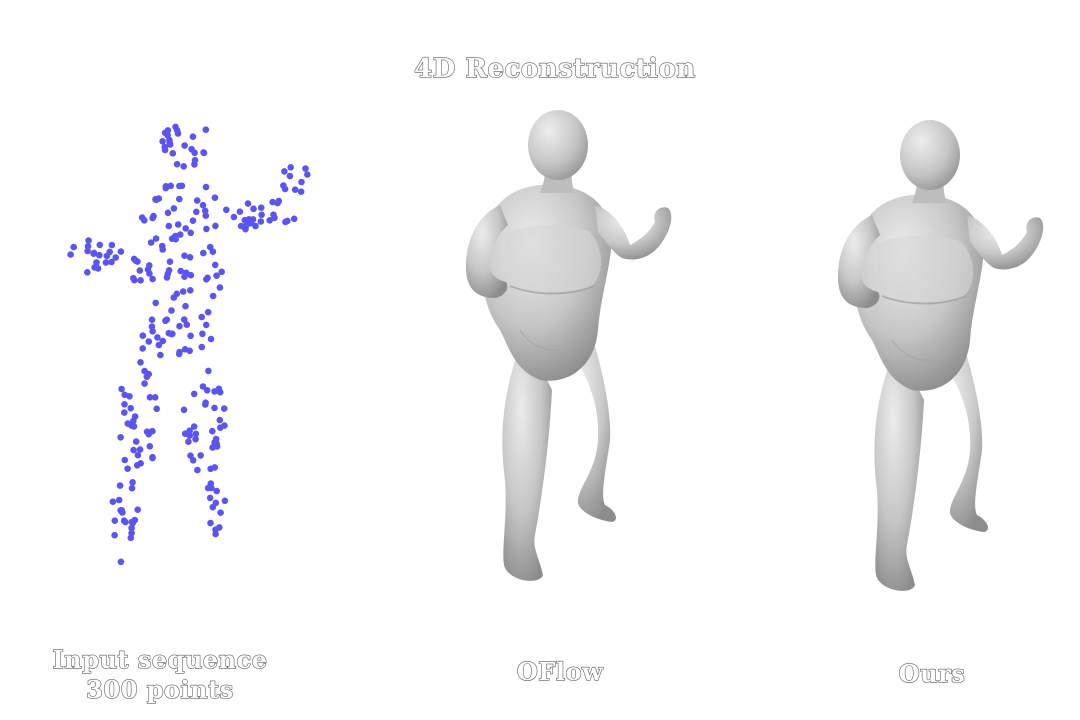 The image size is (1080, 720). Describe the element at coordinates (160, 674) in the screenshot. I see `caption-input-sequence: Input sequence 300 points` at that location.